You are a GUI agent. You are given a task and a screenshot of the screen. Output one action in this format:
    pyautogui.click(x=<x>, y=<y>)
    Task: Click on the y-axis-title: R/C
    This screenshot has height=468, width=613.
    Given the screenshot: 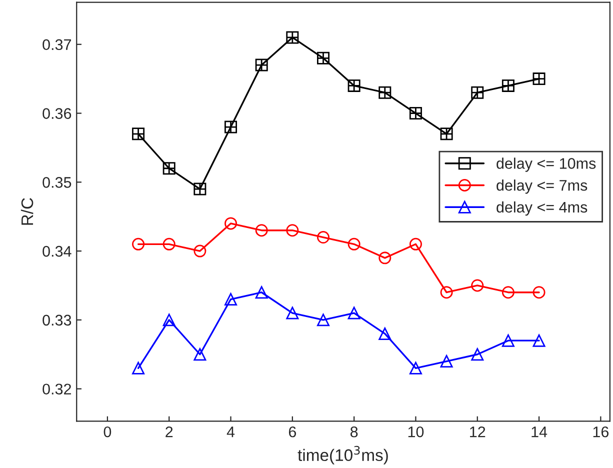 What is the action you would take?
    pyautogui.click(x=27, y=211)
    